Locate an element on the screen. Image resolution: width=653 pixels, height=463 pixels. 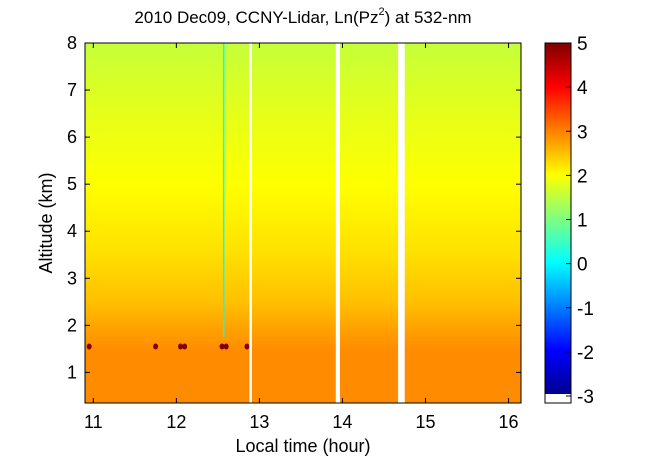
colorbar-tick-label: -3 is located at coordinates (585, 397).